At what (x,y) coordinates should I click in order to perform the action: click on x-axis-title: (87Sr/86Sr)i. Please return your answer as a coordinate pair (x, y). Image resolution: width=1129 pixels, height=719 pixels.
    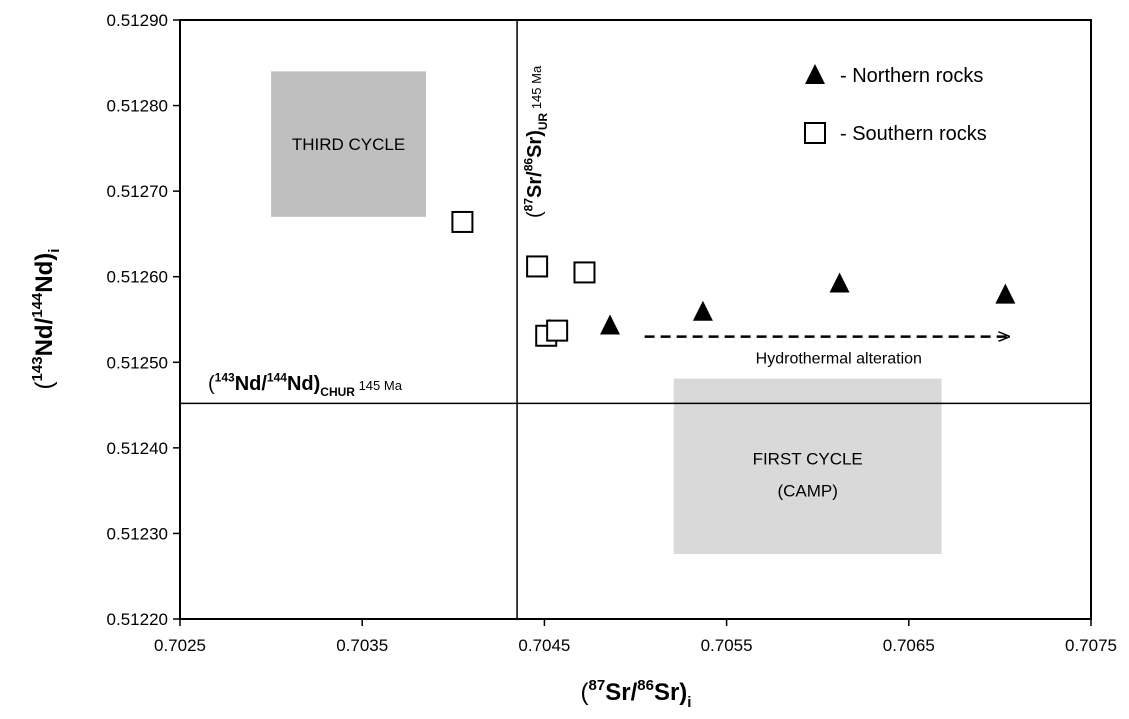
    Looking at the image, I should click on (636, 694).